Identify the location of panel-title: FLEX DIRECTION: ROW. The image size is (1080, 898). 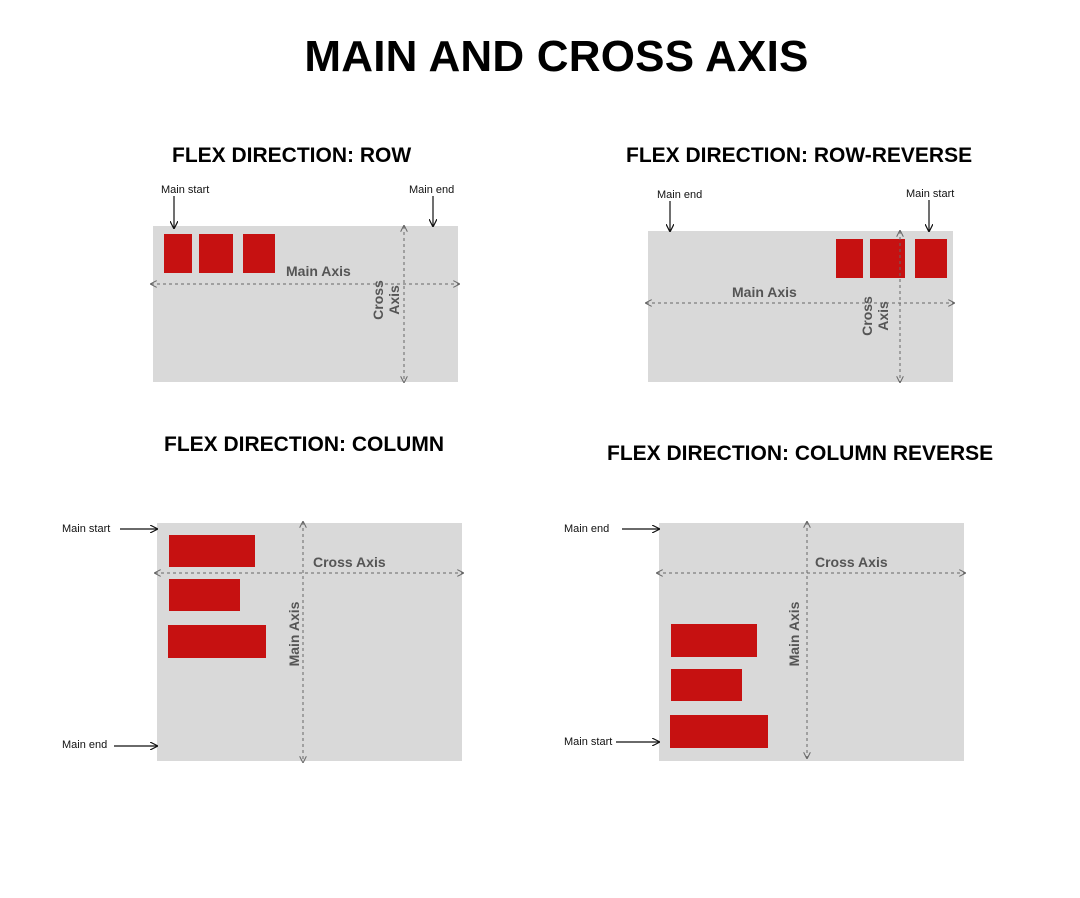
(292, 155).